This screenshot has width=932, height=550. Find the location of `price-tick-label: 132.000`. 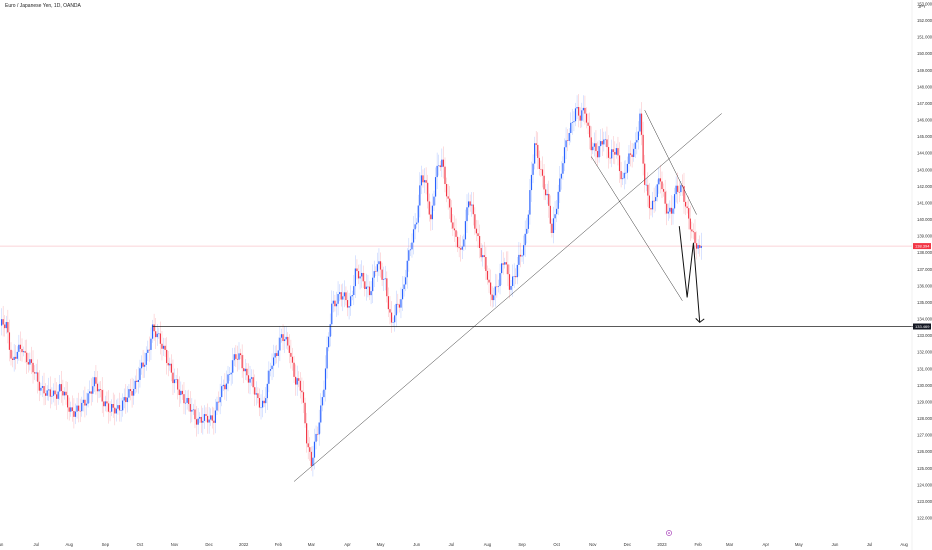

price-tick-label: 132.000 is located at coordinates (924, 352).